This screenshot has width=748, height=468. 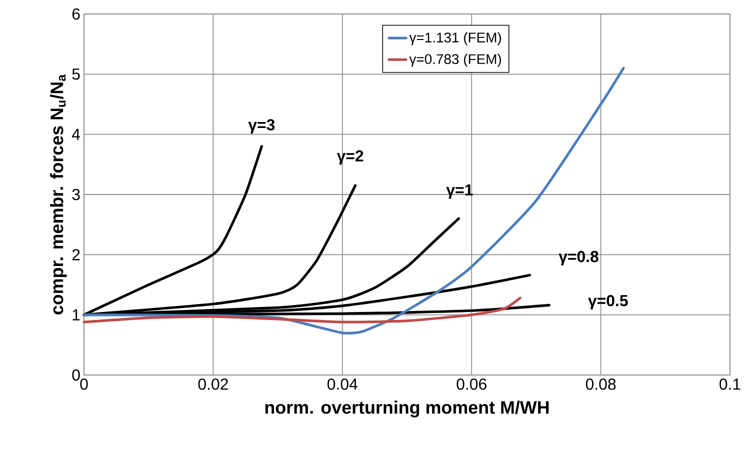 What do you see at coordinates (350, 157) in the screenshot?
I see `series-label: γ=2` at bounding box center [350, 157].